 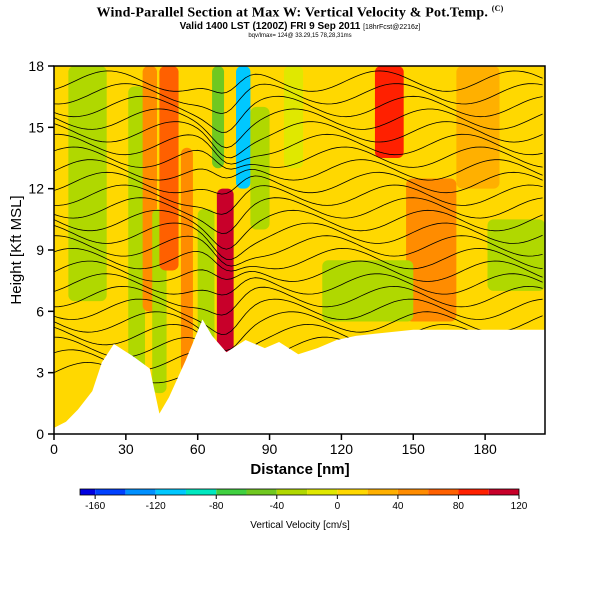 I want to click on x-tick-label: 0, so click(x=54, y=449).